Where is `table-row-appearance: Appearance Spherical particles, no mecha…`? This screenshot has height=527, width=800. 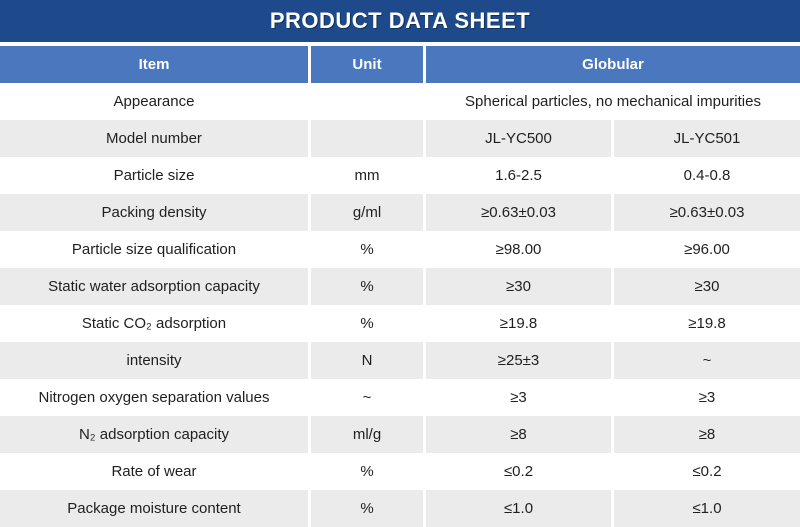
table-row-appearance: Appearance Spherical particles, no mecha… is located at coordinates (400, 101).